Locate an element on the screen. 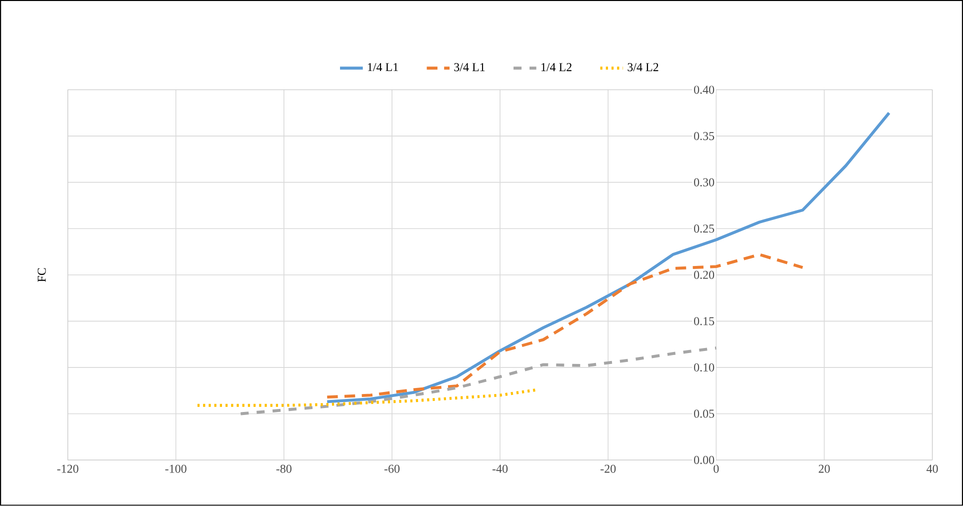 Image resolution: width=963 pixels, height=506 pixels. x-tick-label: -100 is located at coordinates (175, 468).